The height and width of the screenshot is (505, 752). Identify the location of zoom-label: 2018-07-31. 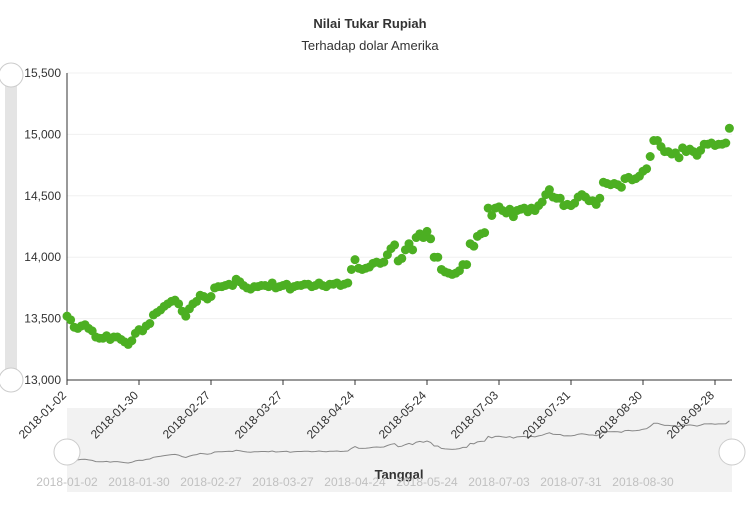
(571, 482).